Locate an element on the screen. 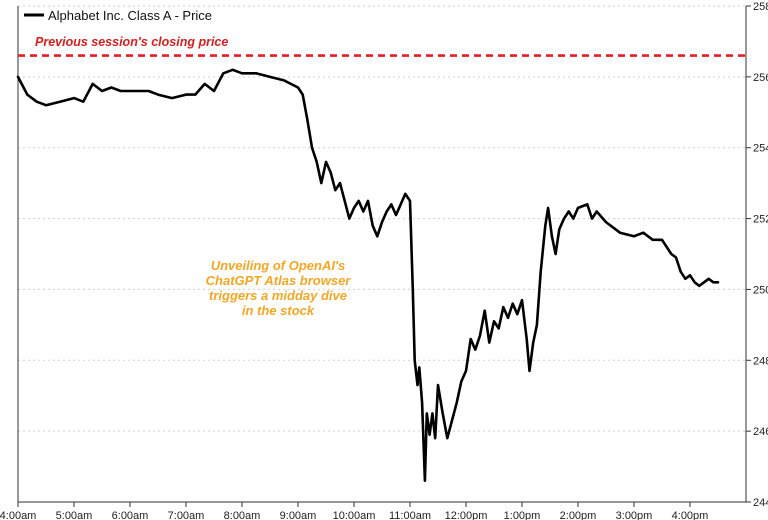 The image size is (768, 520). y-tick-label: 256 is located at coordinates (760, 78).